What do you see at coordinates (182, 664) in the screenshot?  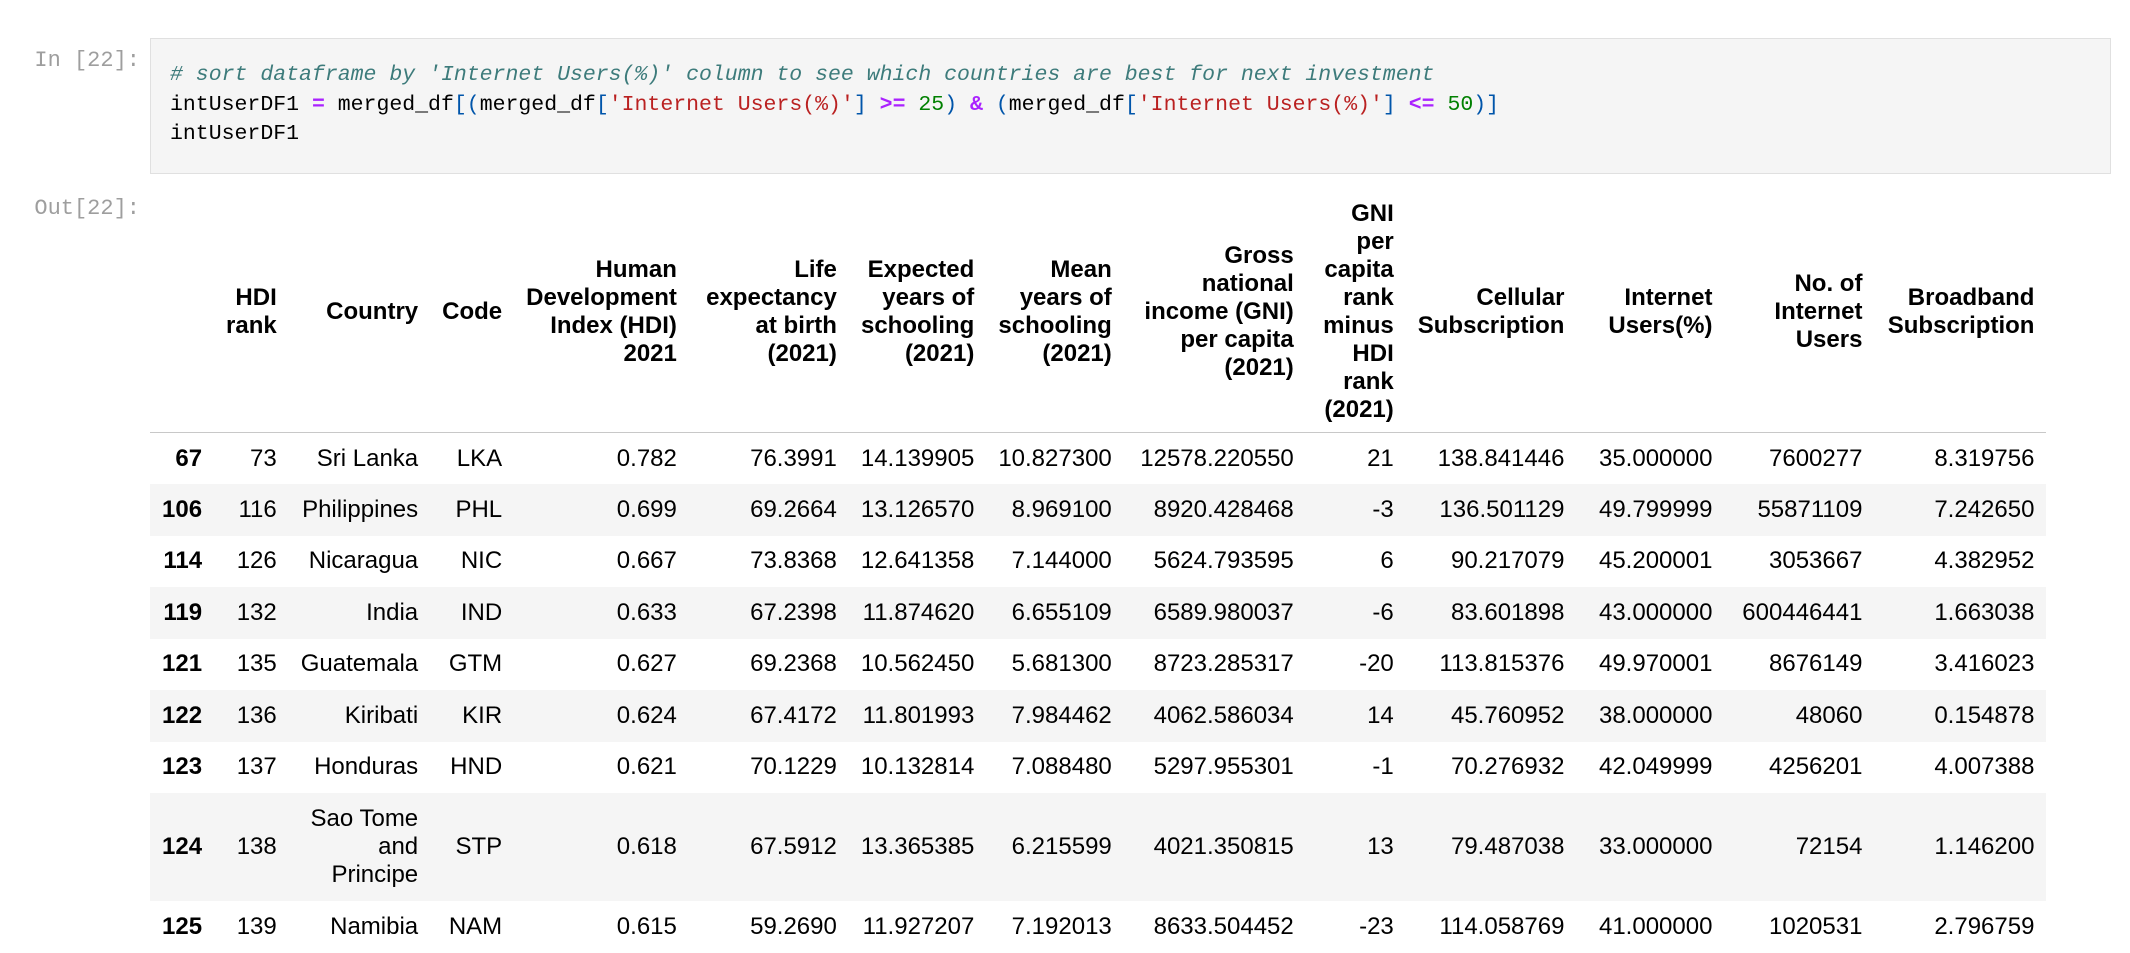 I see `row-index: 121` at bounding box center [182, 664].